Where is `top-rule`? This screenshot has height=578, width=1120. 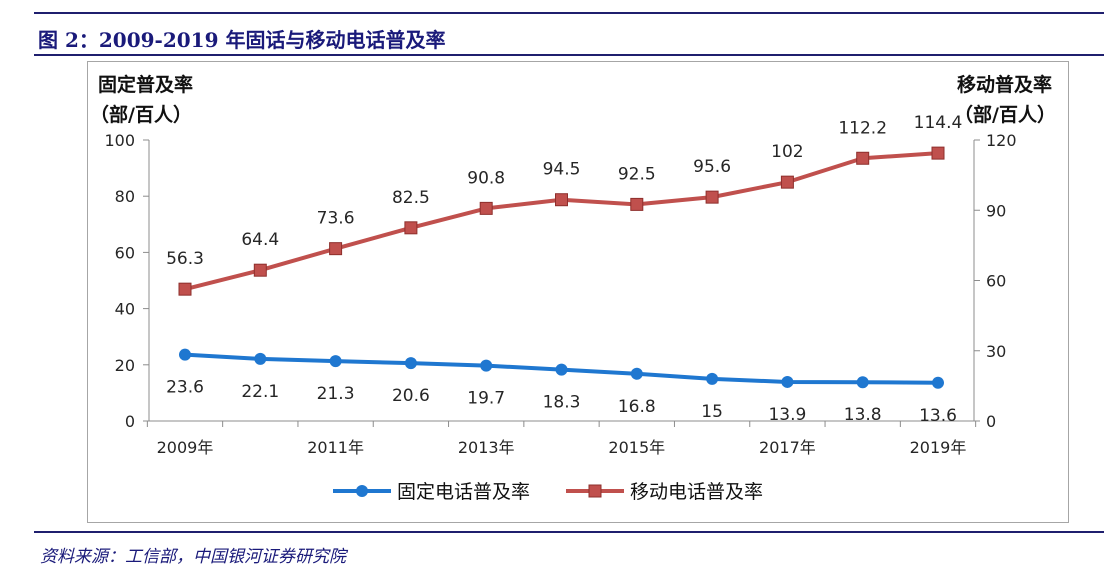 top-rule is located at coordinates (569, 13).